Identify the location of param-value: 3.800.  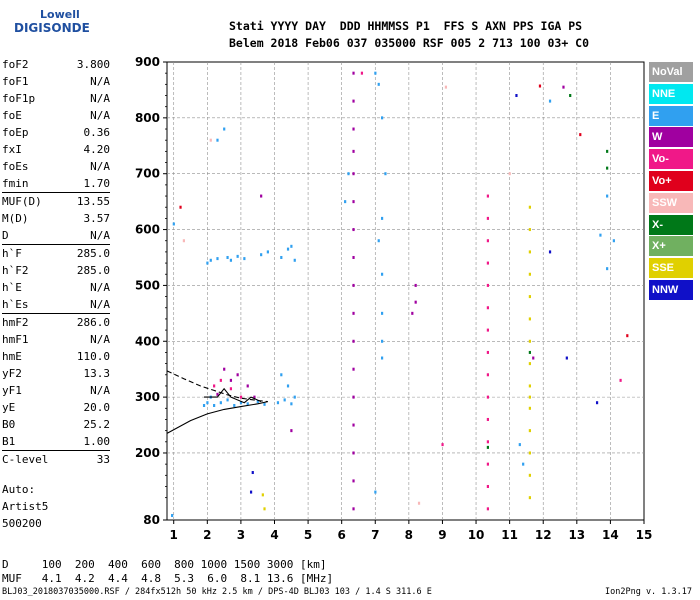
(93, 64).